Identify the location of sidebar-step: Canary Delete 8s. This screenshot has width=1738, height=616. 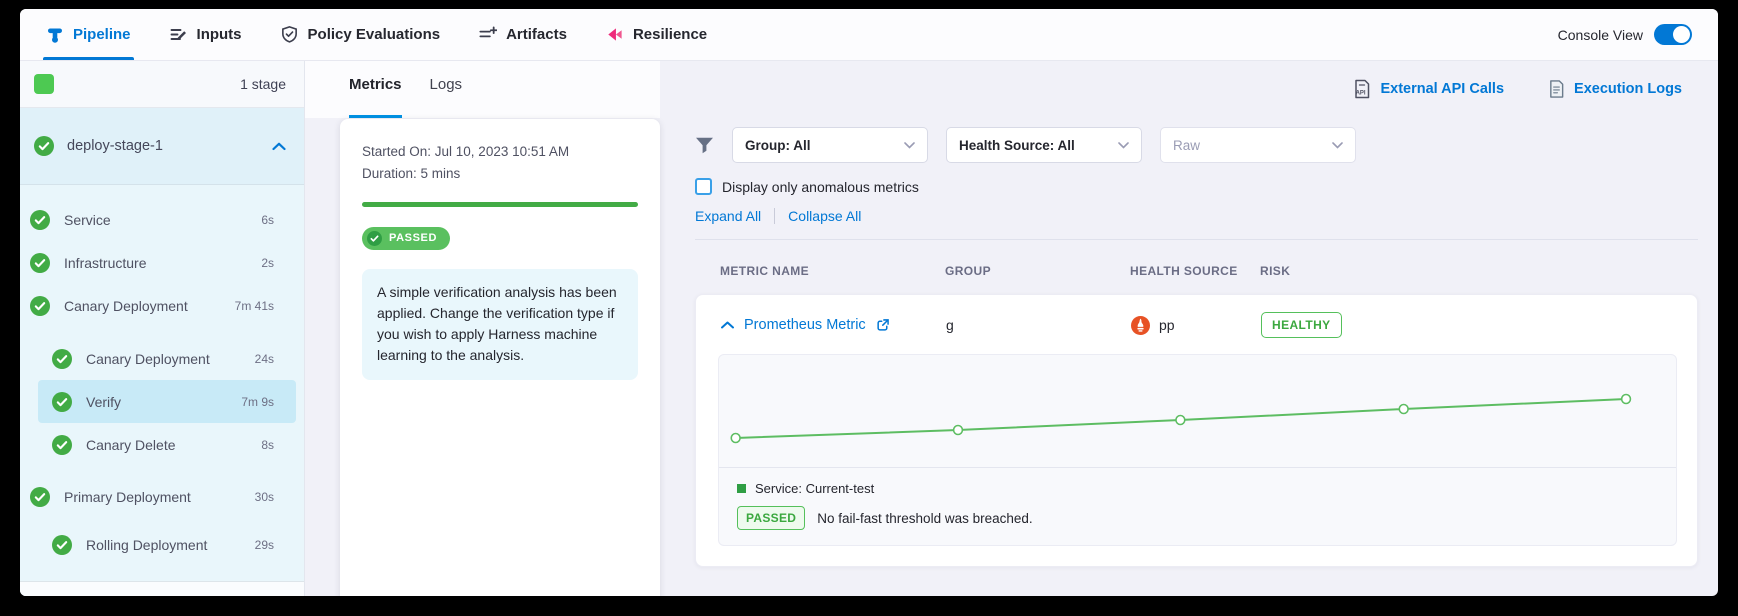
(162, 444).